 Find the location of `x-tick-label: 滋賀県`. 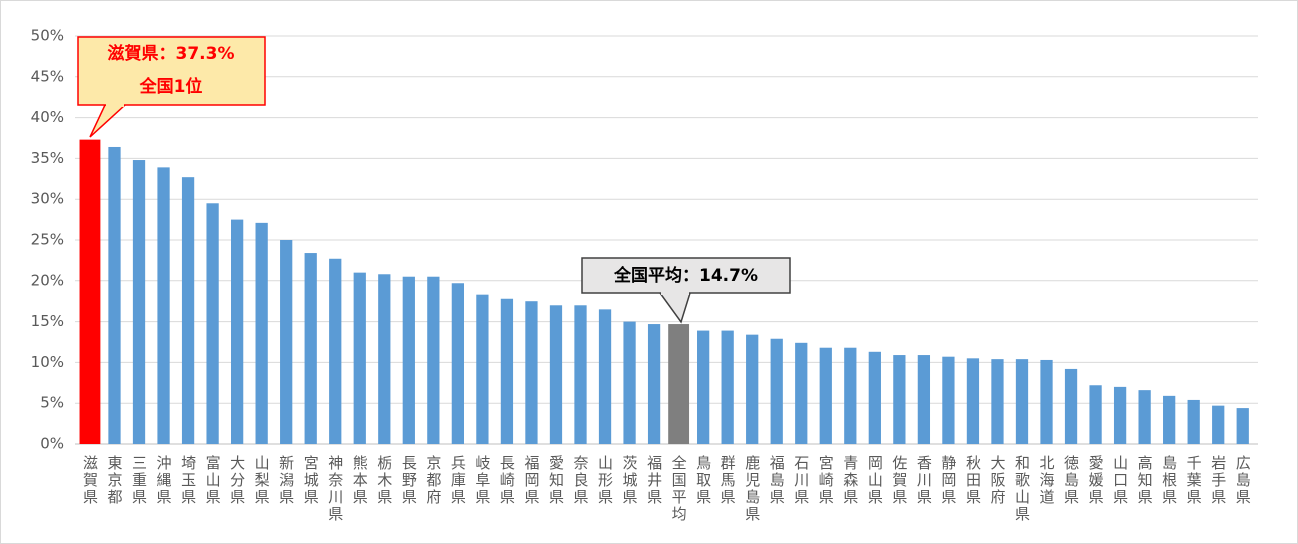

x-tick-label: 滋賀県 is located at coordinates (90, 480).